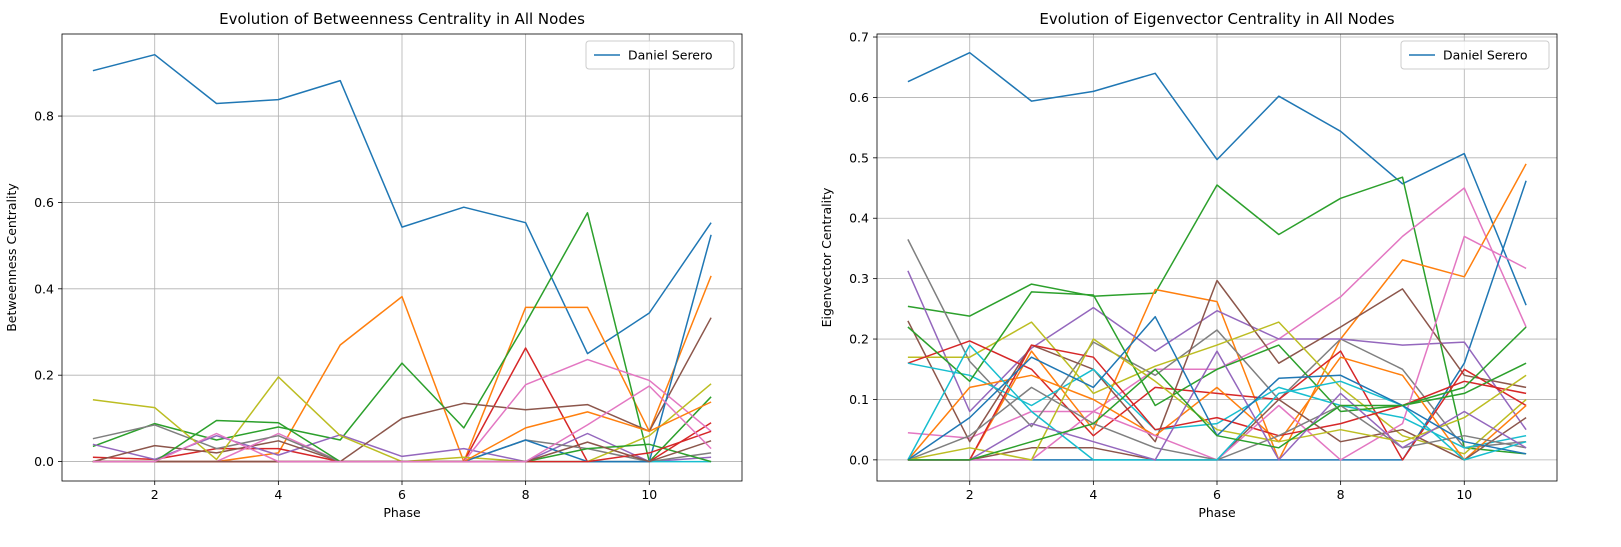  What do you see at coordinates (859, 37) in the screenshot?
I see `y-tick-label: 0.7` at bounding box center [859, 37].